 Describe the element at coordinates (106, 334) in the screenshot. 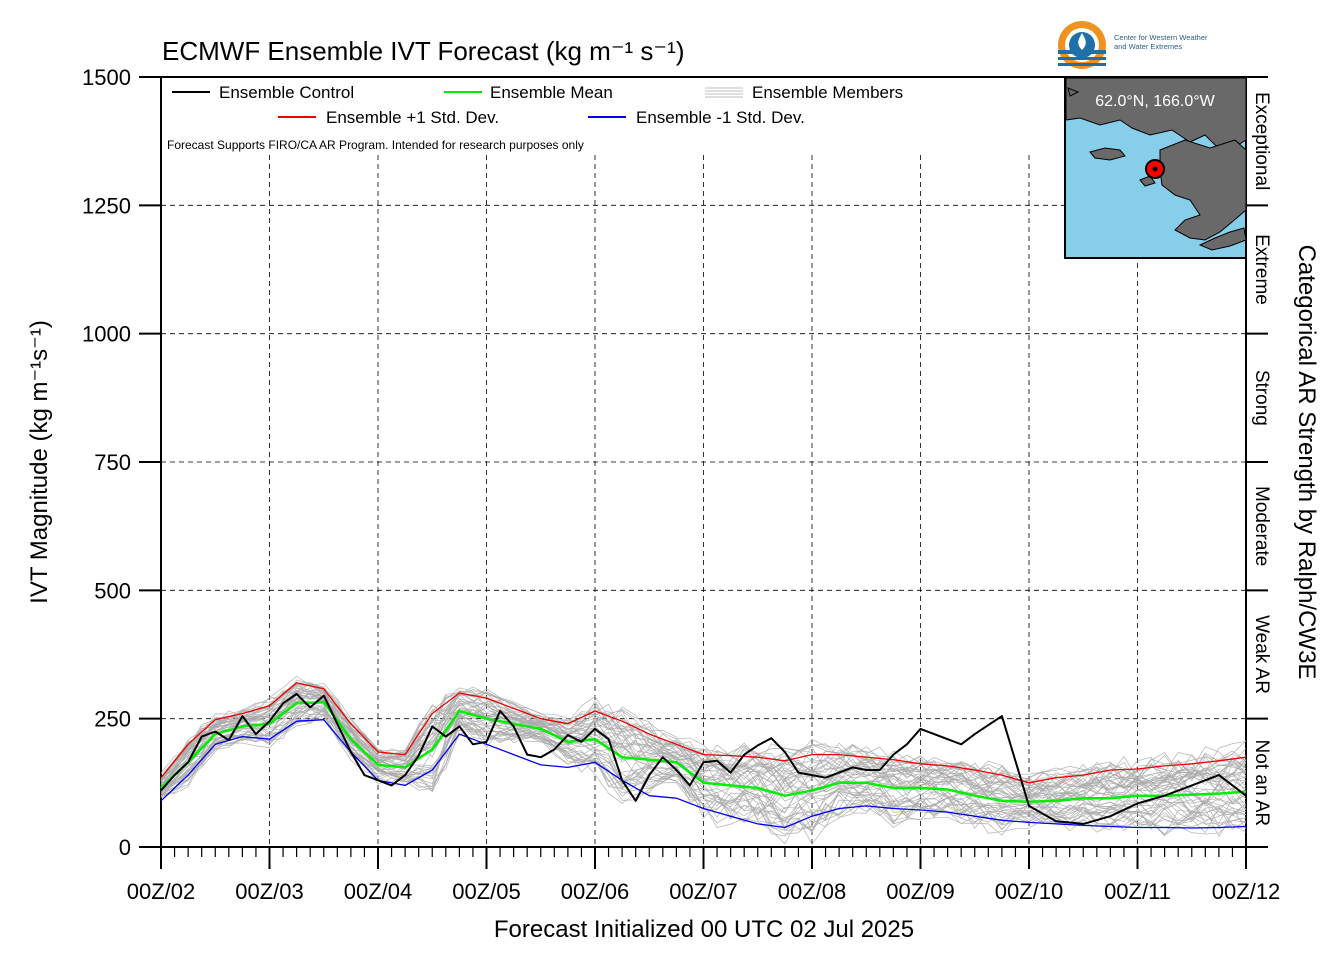

I see `y-tick-label: 1000` at that location.